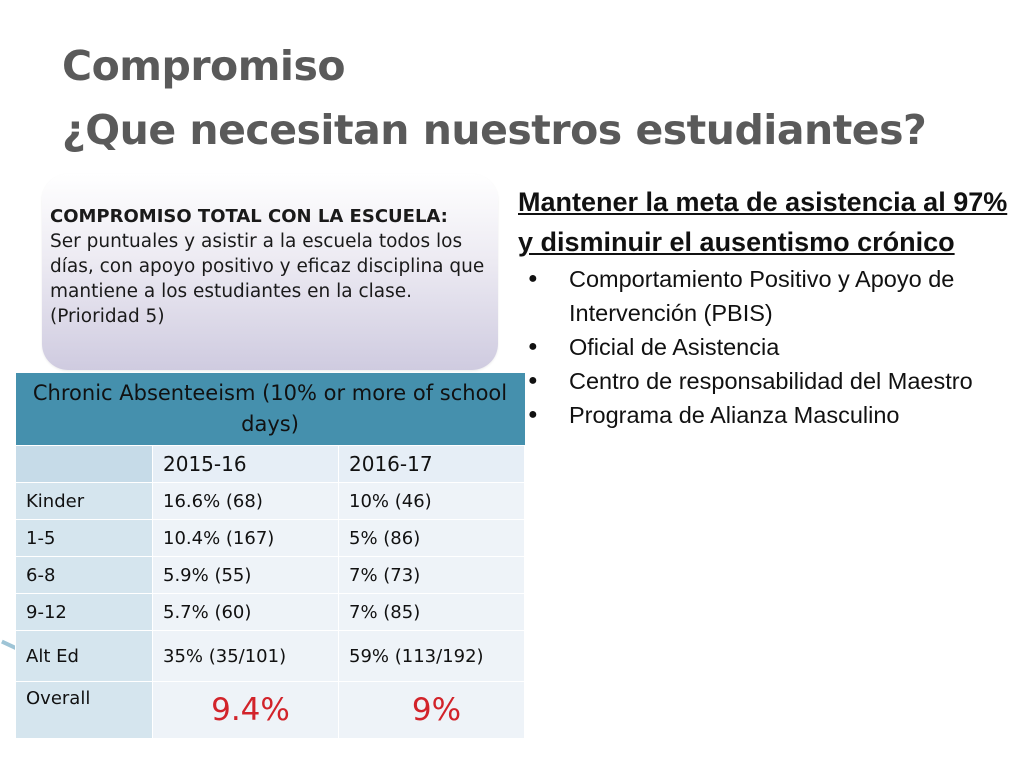  I want to click on table-cell: 35% (35/101), so click(245, 656).